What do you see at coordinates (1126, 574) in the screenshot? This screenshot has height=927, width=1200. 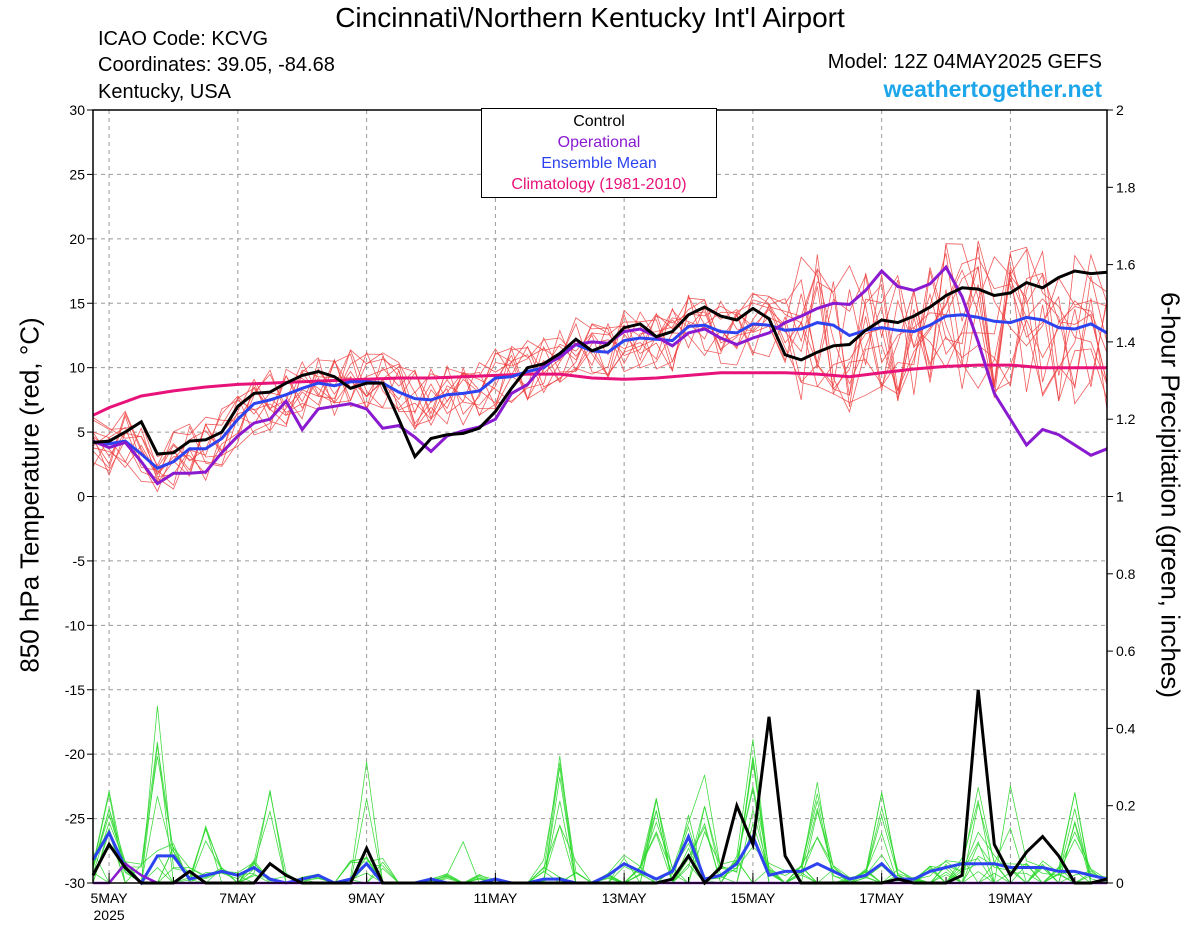 I see `tick-label-precipitation: 0.8` at bounding box center [1126, 574].